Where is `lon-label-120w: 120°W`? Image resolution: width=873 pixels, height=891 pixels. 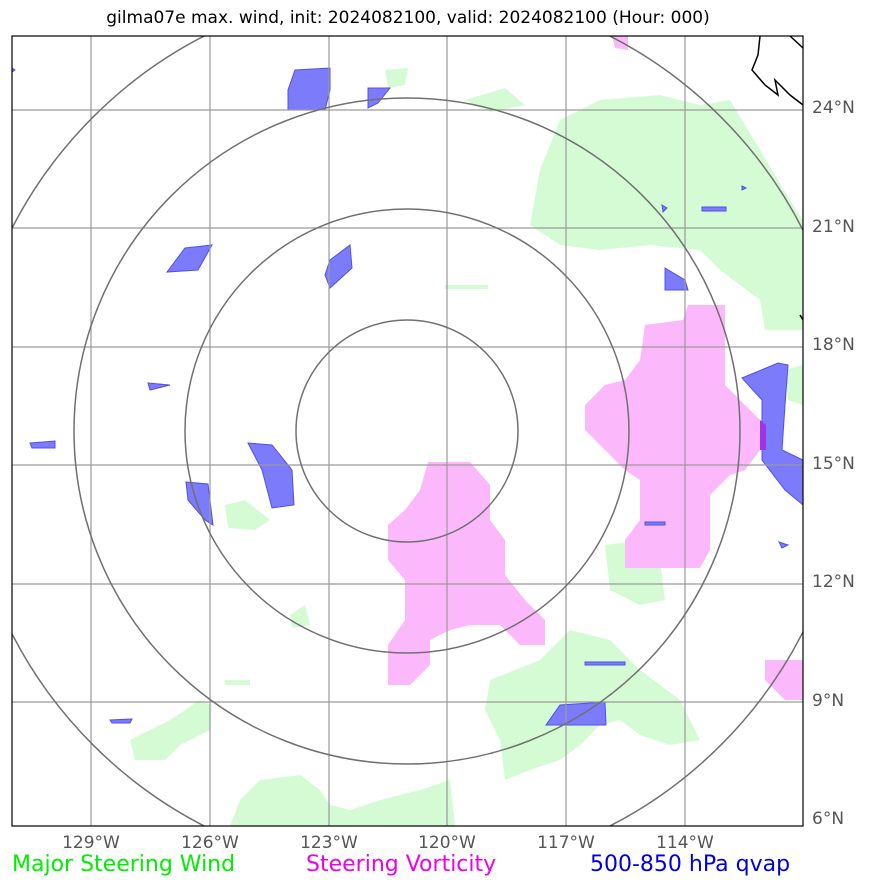 lon-label-120w: 120°W is located at coordinates (447, 843).